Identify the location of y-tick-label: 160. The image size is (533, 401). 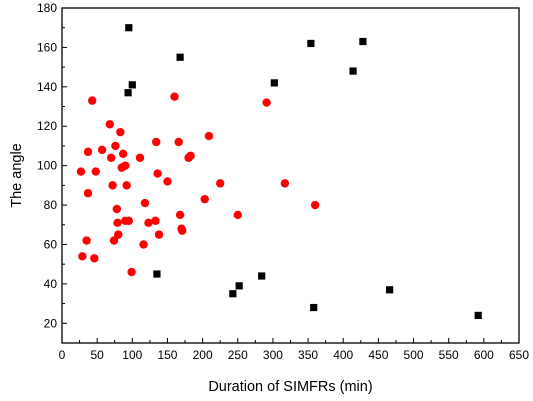
(47, 47).